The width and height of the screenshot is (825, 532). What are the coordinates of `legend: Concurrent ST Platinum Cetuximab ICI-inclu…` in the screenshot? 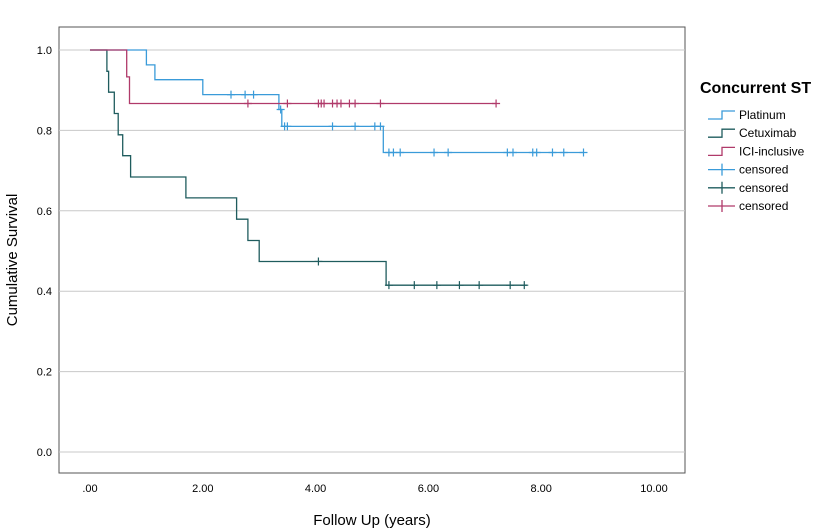 It's located at (755, 146).